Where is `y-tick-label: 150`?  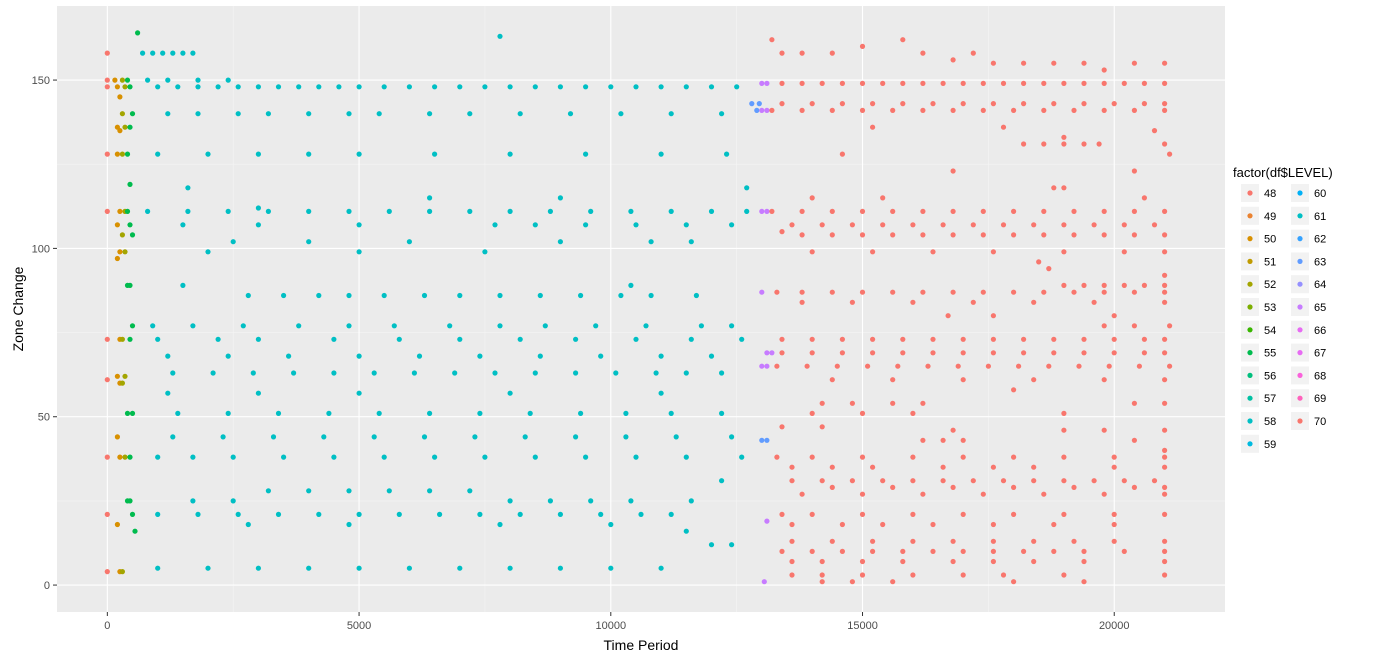
y-tick-label: 150 is located at coordinates (41, 81).